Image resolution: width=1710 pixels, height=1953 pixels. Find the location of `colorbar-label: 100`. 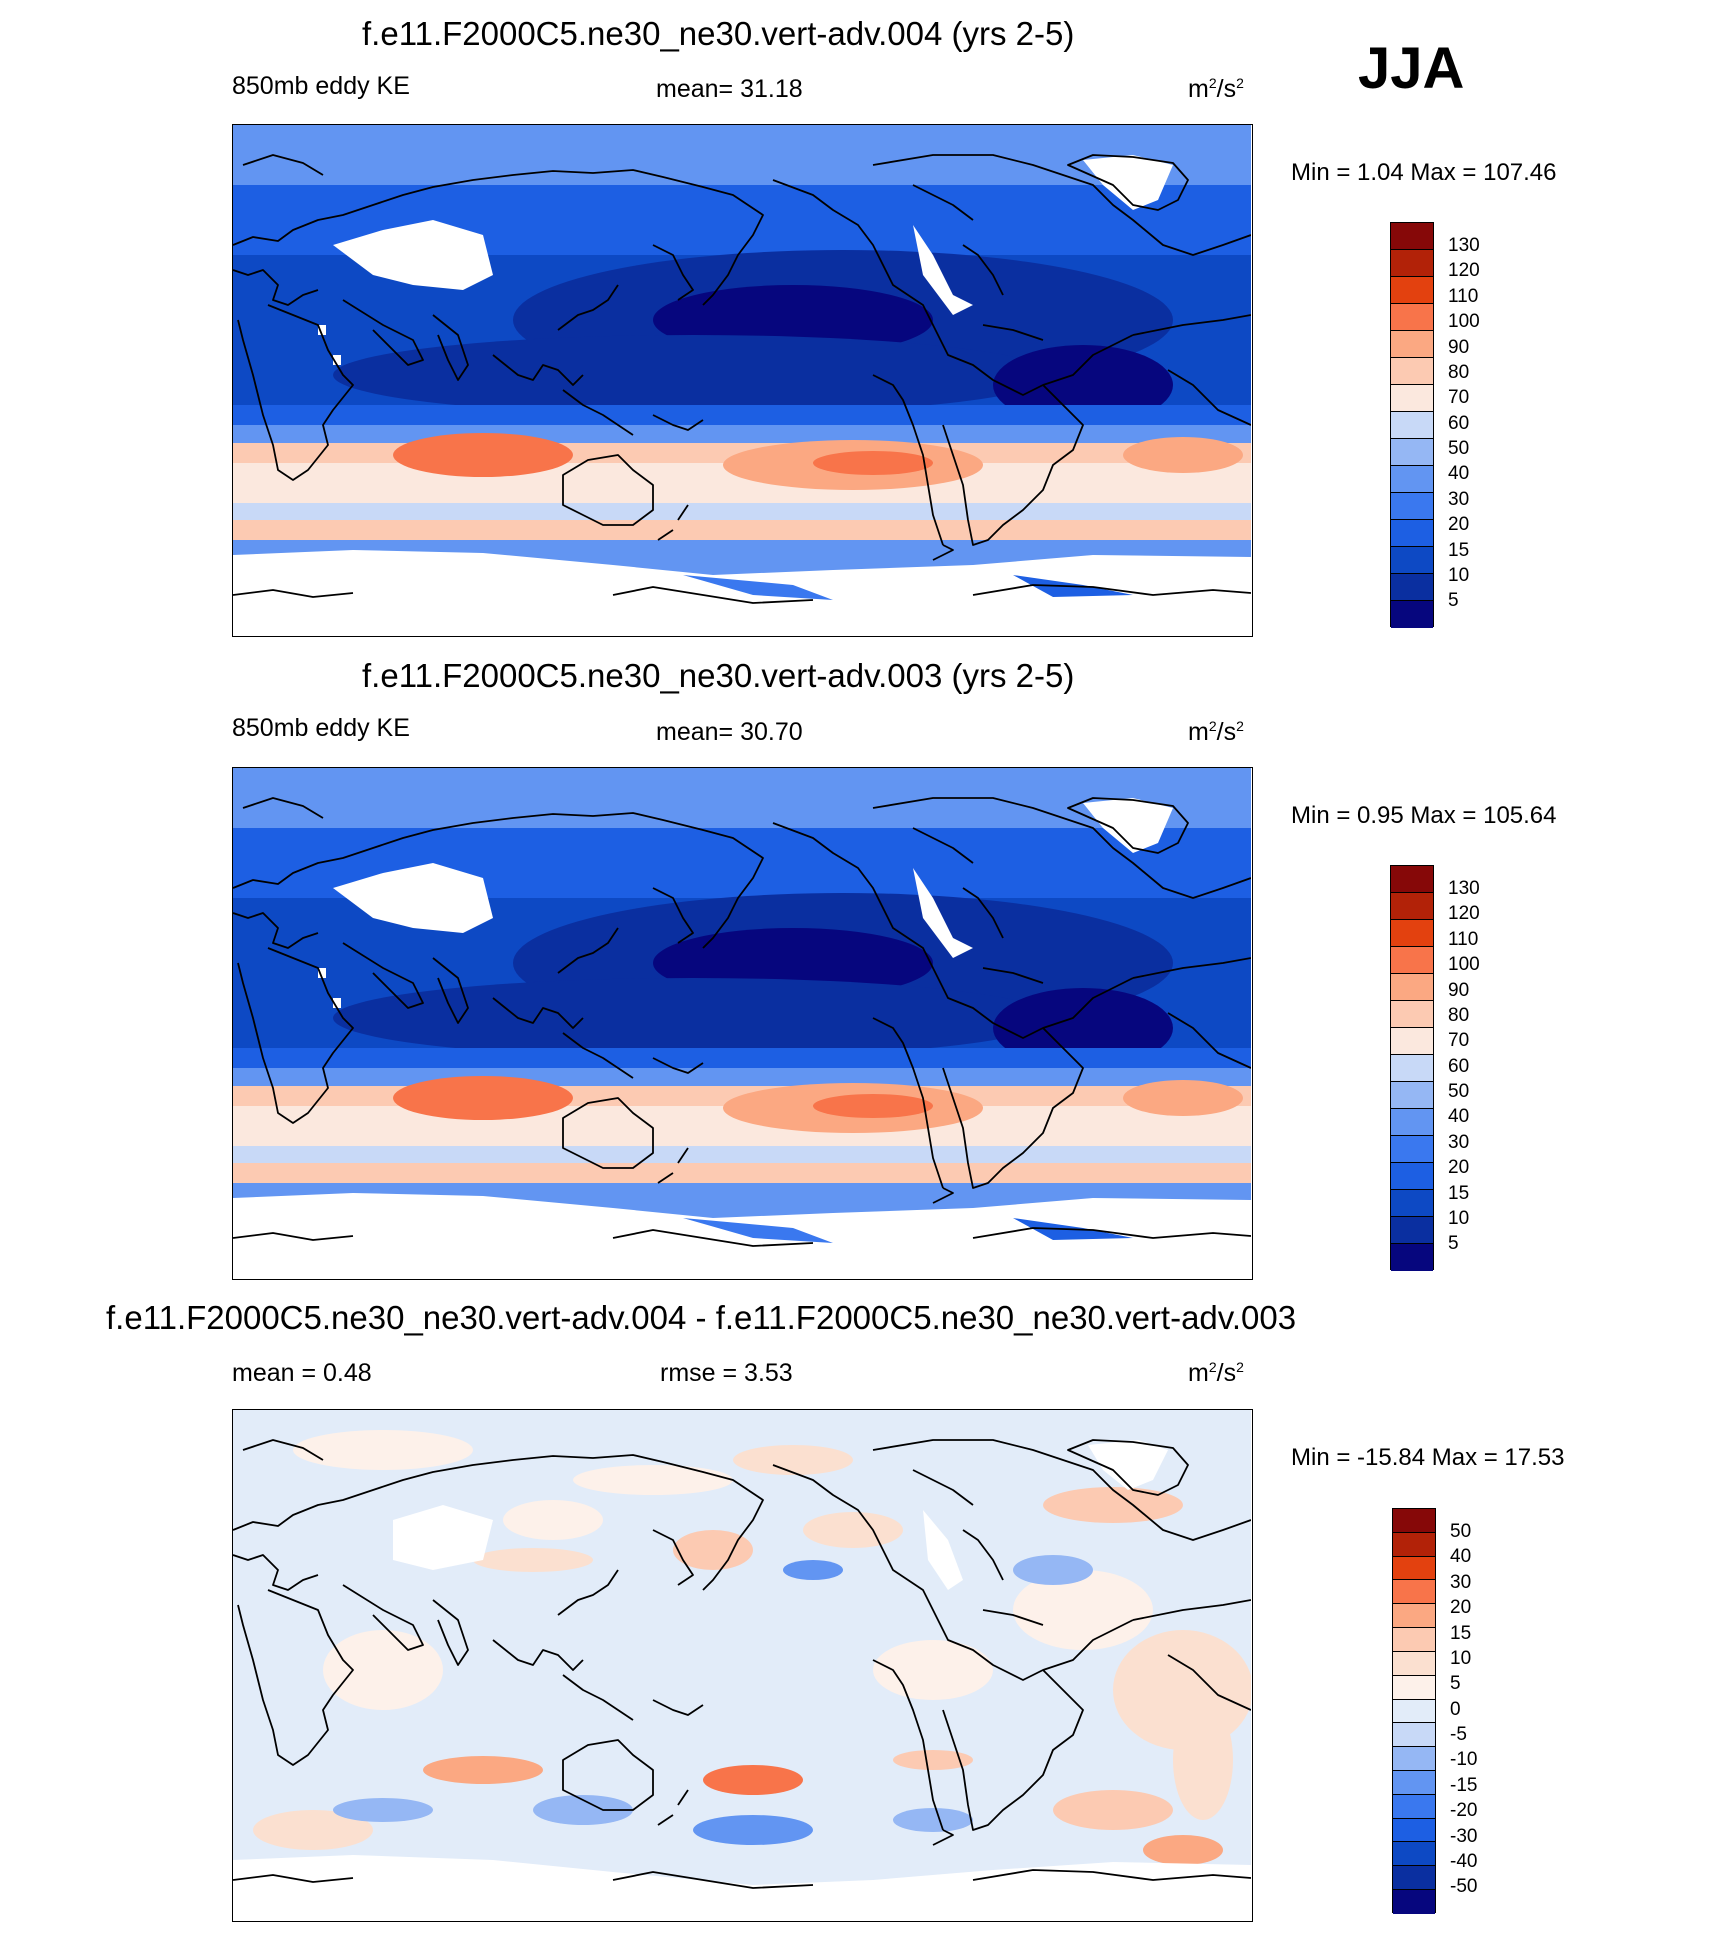

colorbar-label: 100 is located at coordinates (1464, 965).